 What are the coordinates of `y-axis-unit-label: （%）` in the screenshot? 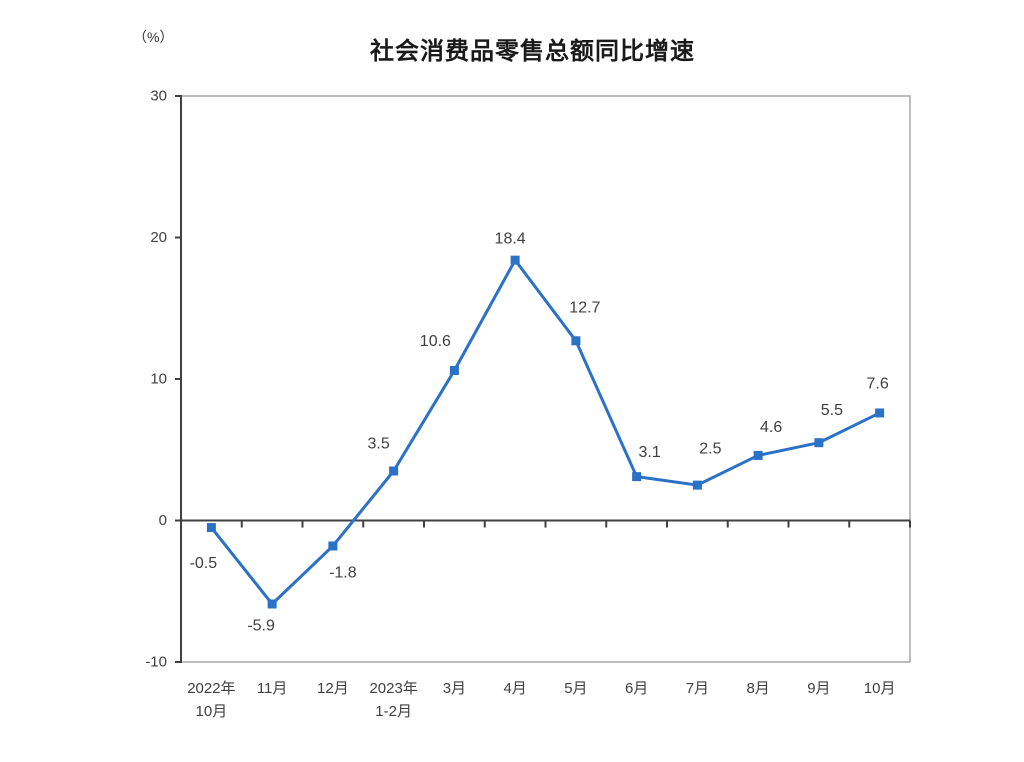 It's located at (153, 37).